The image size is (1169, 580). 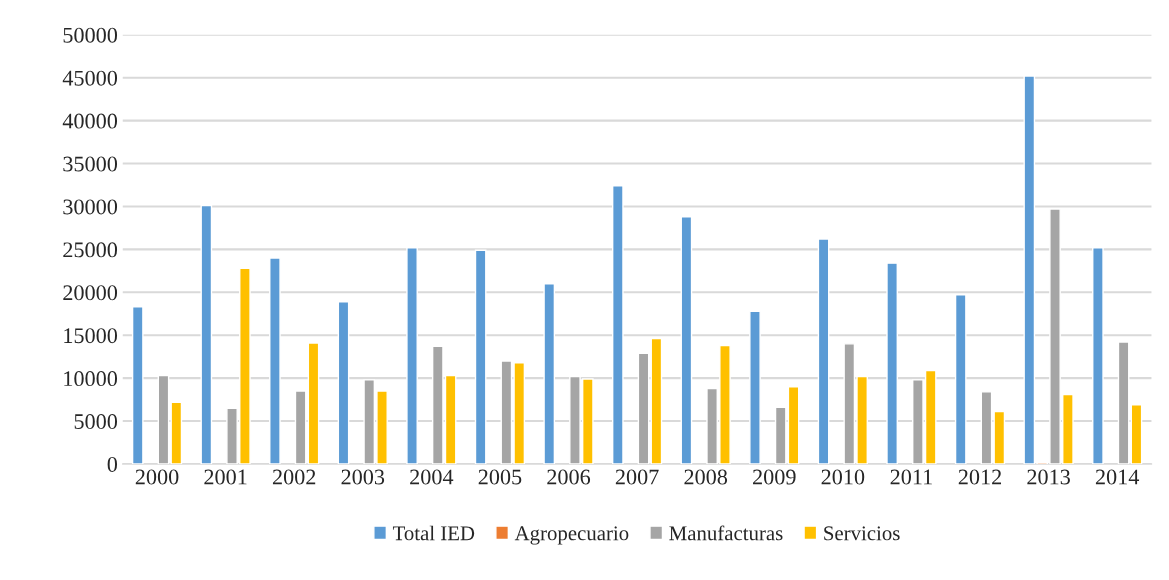 I want to click on x-tick-label: 2008, so click(x=706, y=477).